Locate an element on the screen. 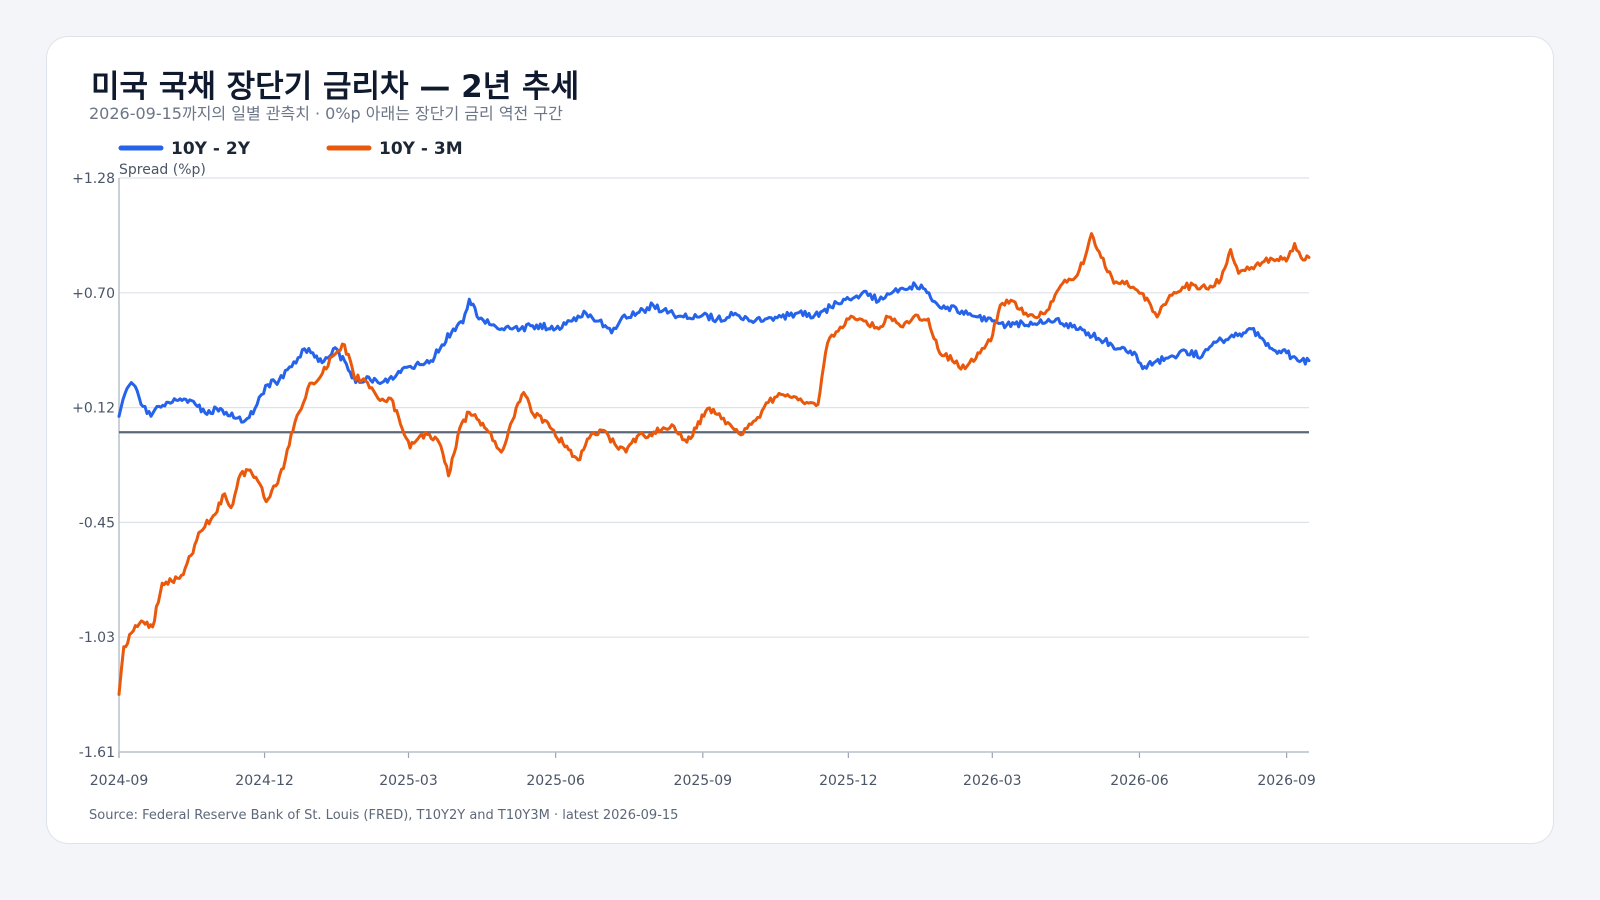  series-line-10y-2y is located at coordinates (714, 352).